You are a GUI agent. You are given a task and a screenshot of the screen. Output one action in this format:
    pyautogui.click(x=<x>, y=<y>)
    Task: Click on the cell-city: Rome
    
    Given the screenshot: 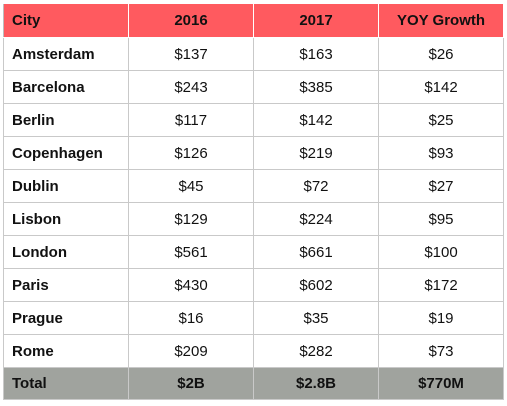 What is the action you would take?
    pyautogui.click(x=66, y=351)
    